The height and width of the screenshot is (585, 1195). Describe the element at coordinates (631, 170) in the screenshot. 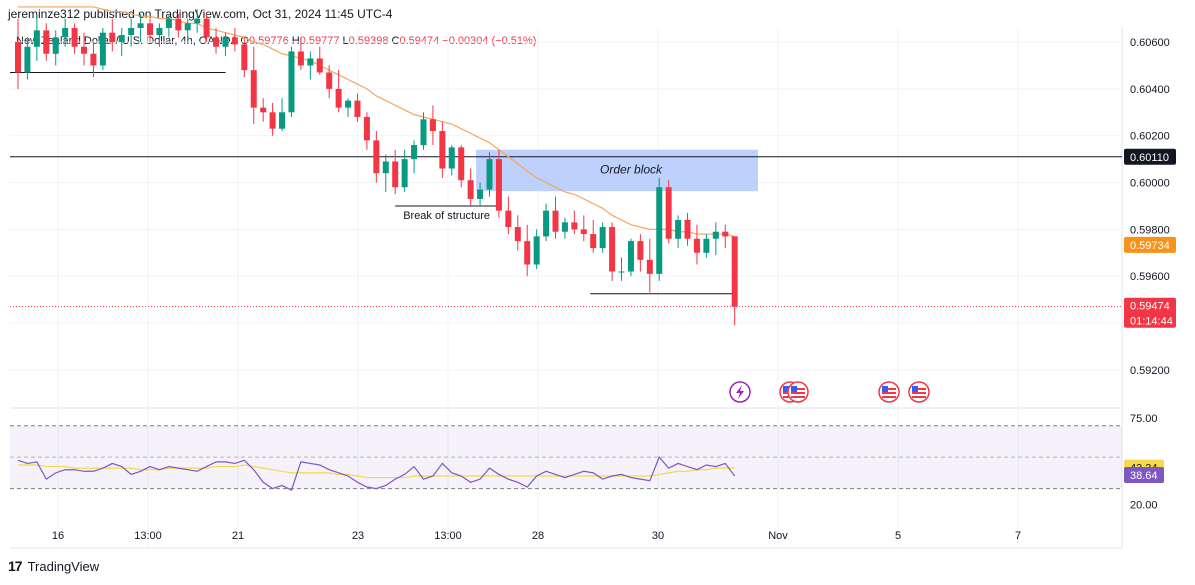

I see `order-block-label: Order block` at that location.